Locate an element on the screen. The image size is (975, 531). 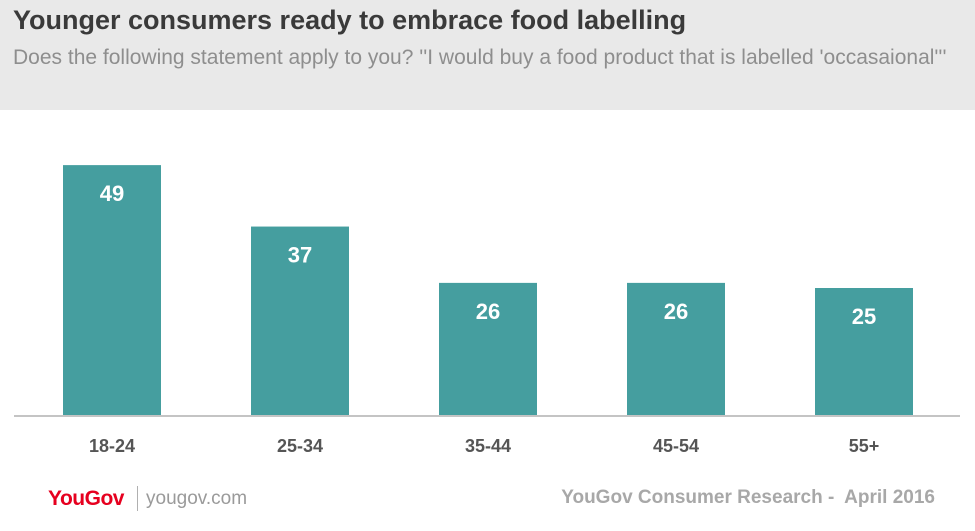
category-labels-group: 18-24 25-34 35-44 45-54 55+ is located at coordinates (484, 446).